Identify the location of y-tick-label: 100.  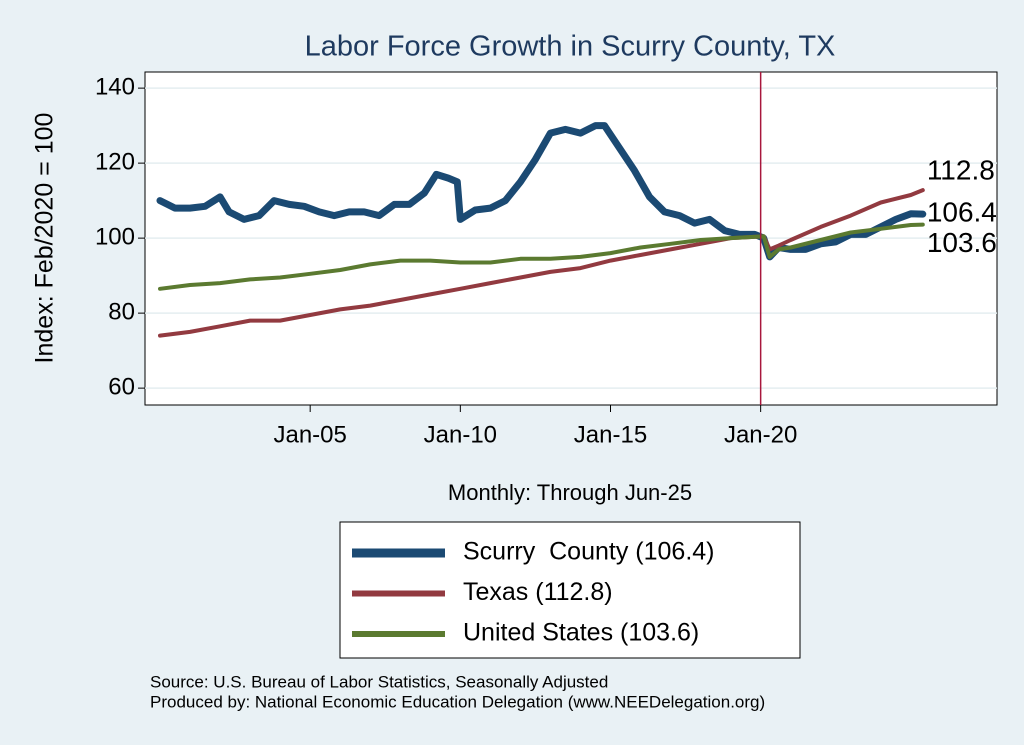
(115, 236).